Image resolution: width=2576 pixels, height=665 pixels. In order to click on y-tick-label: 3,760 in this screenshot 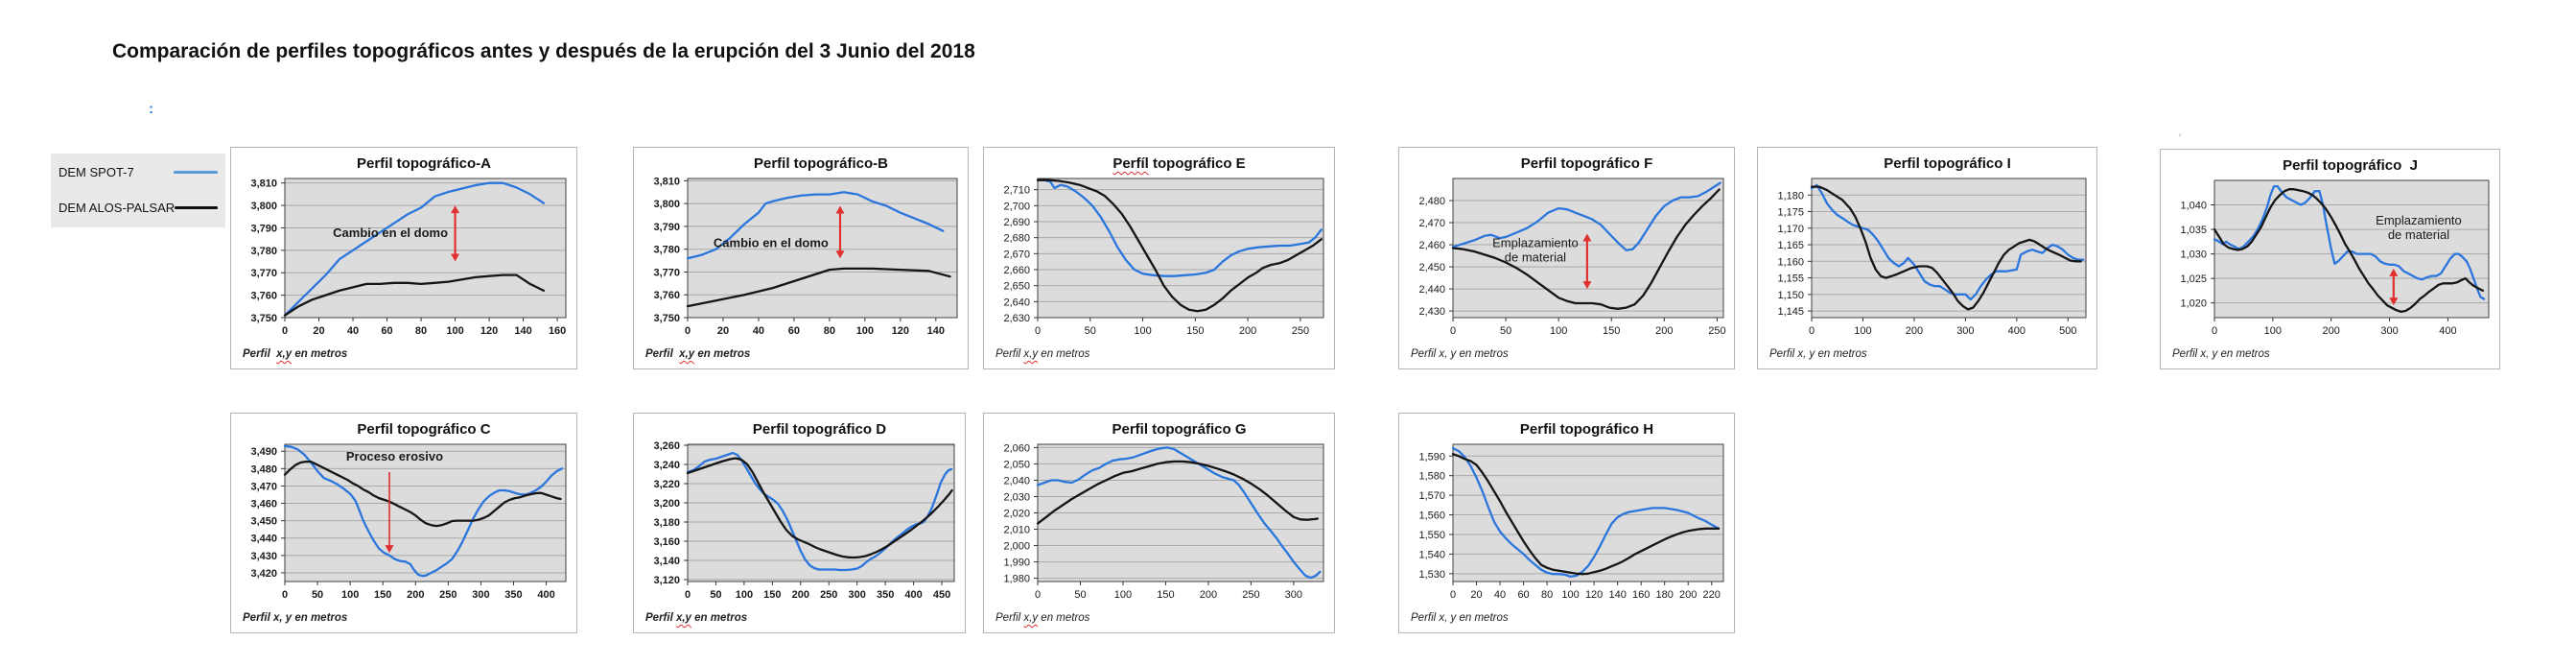, I will do `click(263, 296)`.